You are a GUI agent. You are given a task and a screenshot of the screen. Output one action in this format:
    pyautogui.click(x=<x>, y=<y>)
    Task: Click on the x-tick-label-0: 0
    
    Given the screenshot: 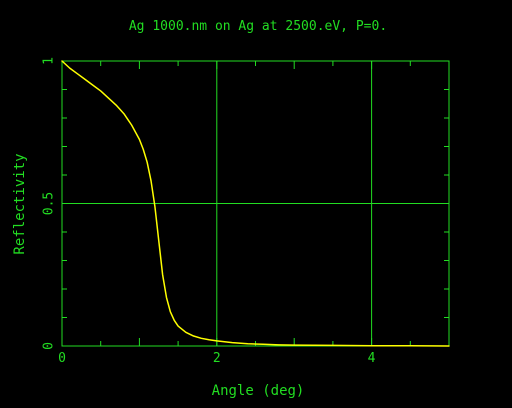 What is the action you would take?
    pyautogui.click(x=62, y=358)
    